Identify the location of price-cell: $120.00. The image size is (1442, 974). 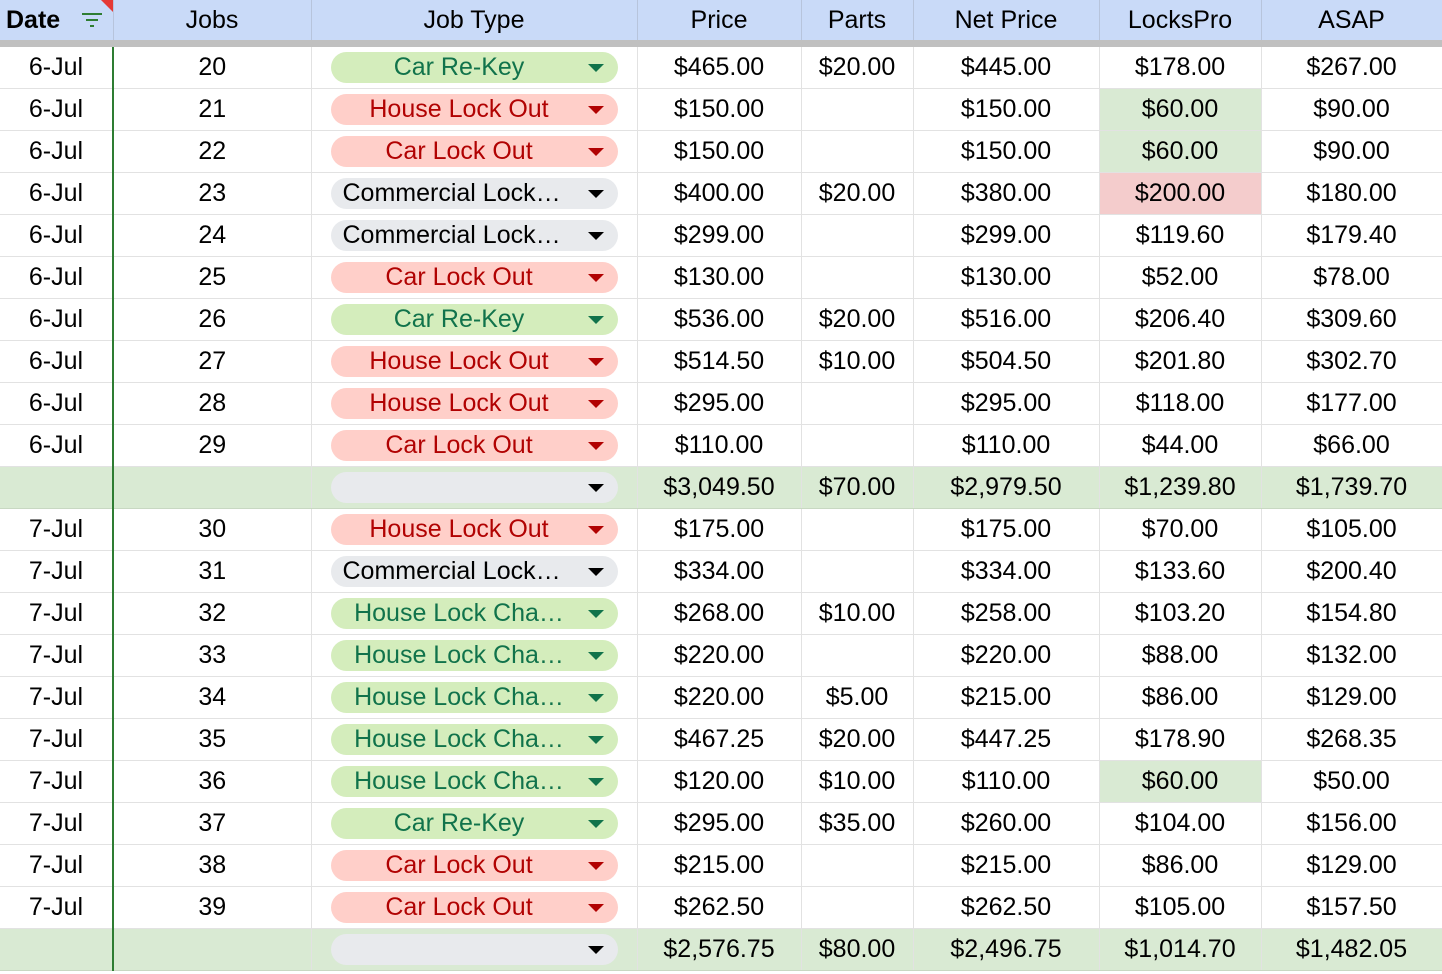
(719, 781).